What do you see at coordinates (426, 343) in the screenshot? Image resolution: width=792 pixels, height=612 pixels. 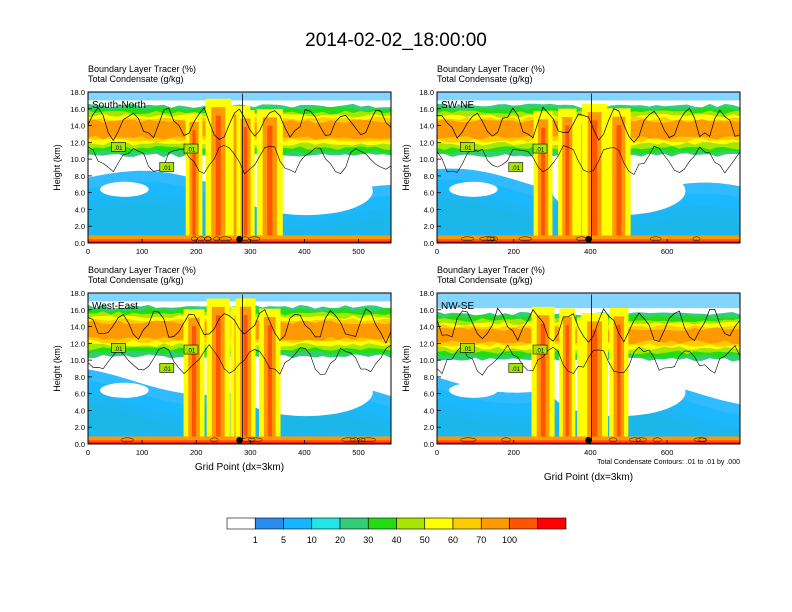 I see `y-tick-label: 12.0` at bounding box center [426, 343].